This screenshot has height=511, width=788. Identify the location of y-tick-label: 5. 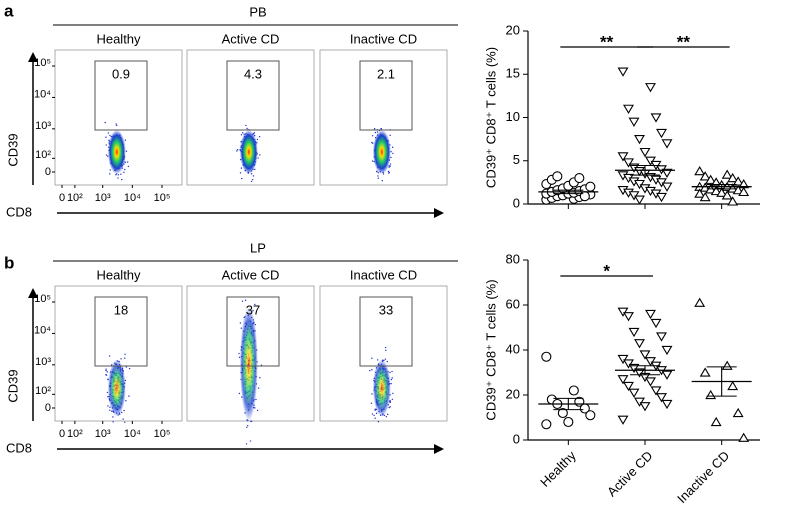
(516, 159).